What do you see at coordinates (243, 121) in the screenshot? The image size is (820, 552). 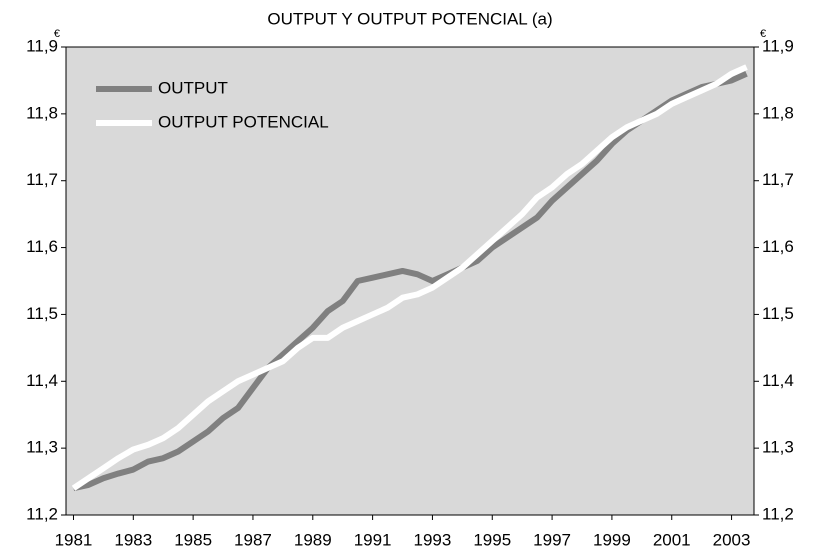 I see `legend-label: OUTPUT POTENCIAL` at bounding box center [243, 121].